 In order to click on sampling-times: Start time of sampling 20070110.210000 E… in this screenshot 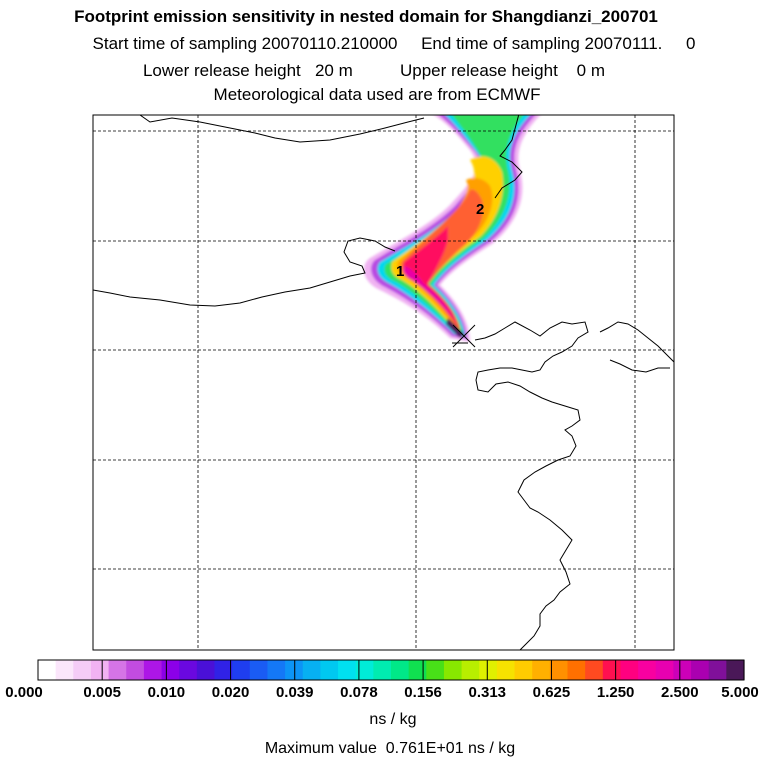, I will do `click(394, 43)`.